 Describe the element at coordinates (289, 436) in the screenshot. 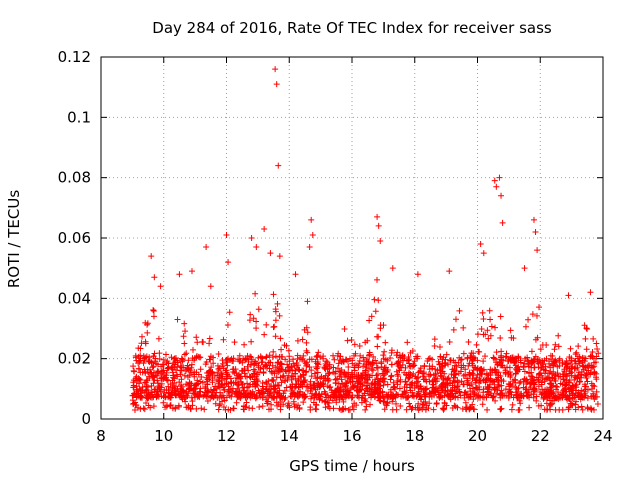

I see `x-tick-label: 14` at that location.